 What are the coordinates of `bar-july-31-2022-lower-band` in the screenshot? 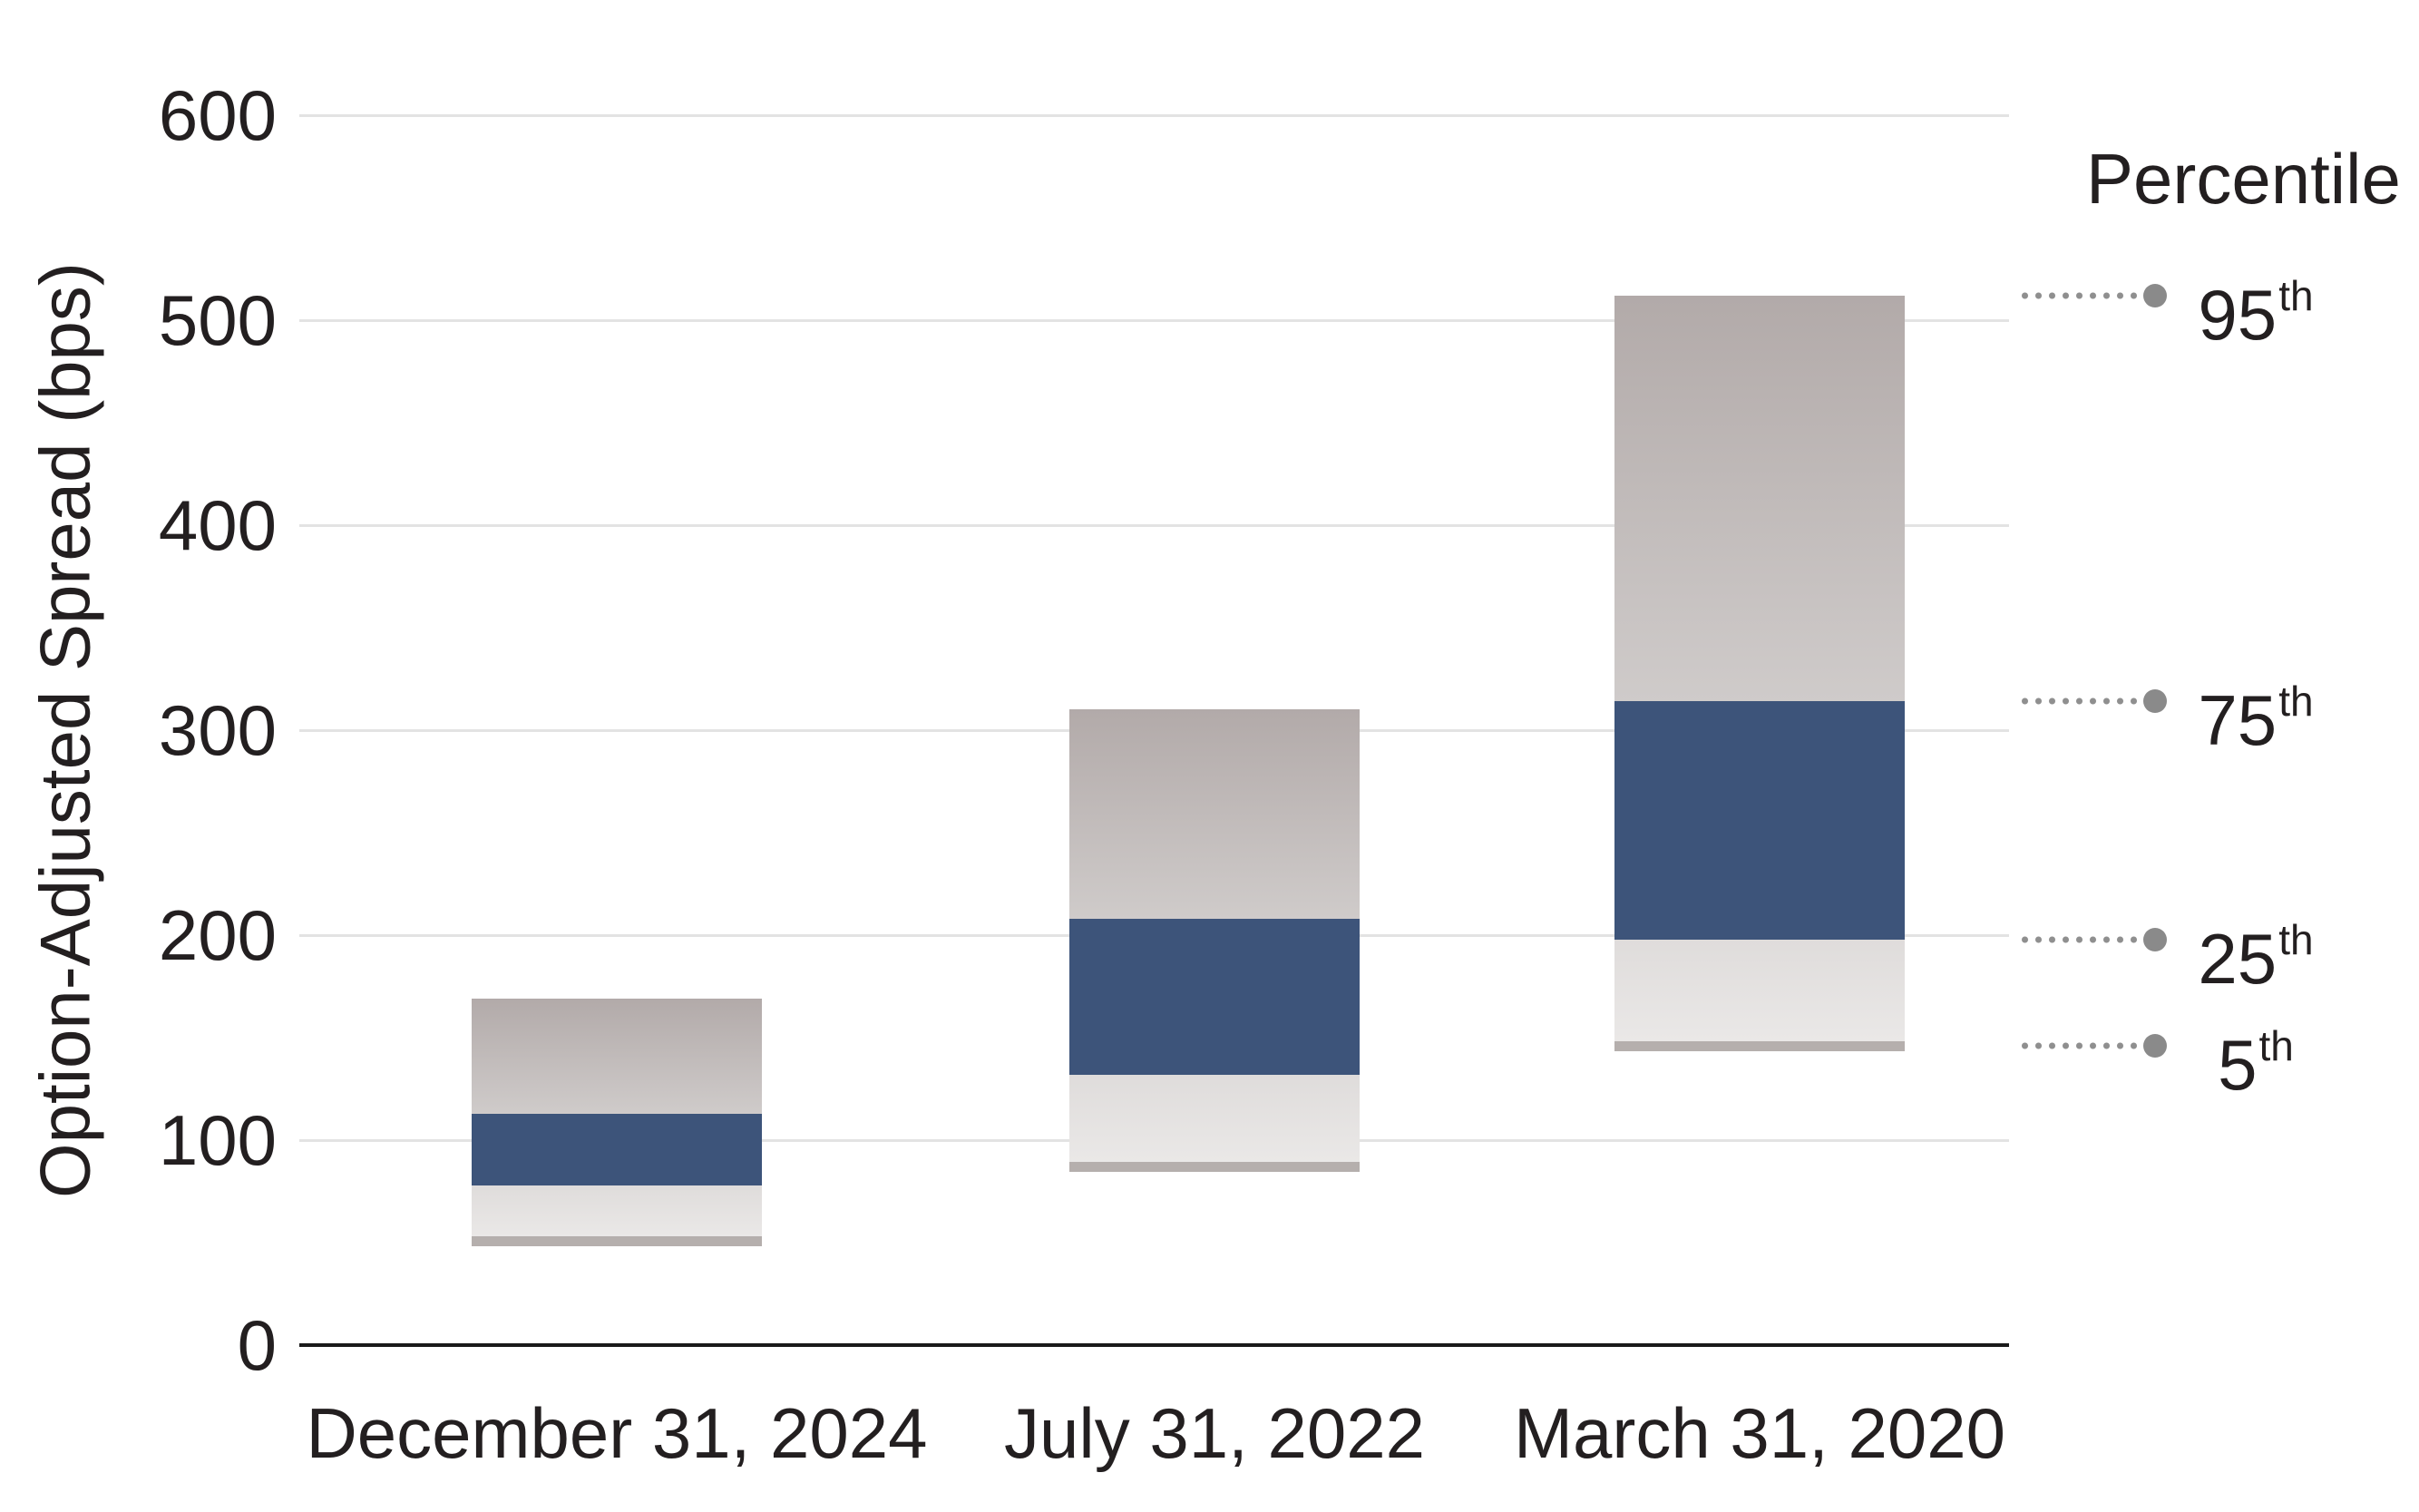 It's located at (1214, 1118).